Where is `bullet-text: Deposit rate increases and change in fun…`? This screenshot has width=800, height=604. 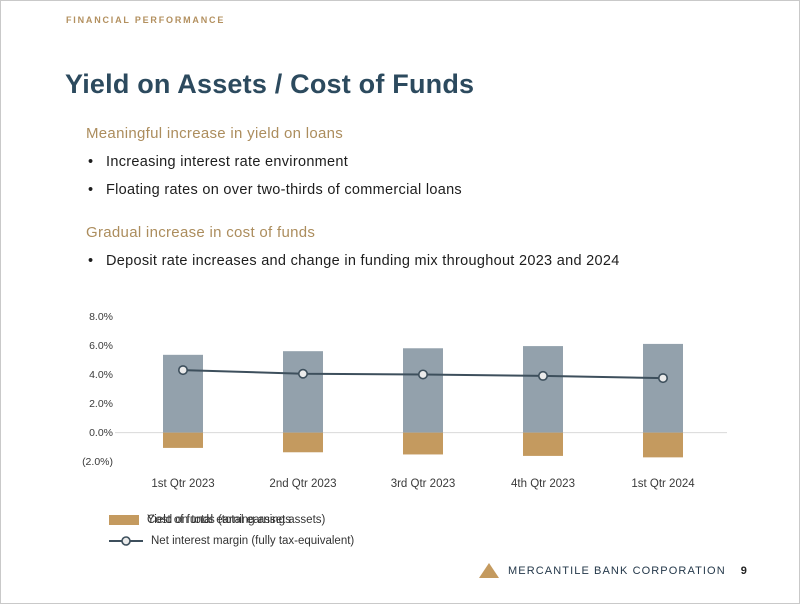 bullet-text: Deposit rate increases and change in fun… is located at coordinates (363, 261).